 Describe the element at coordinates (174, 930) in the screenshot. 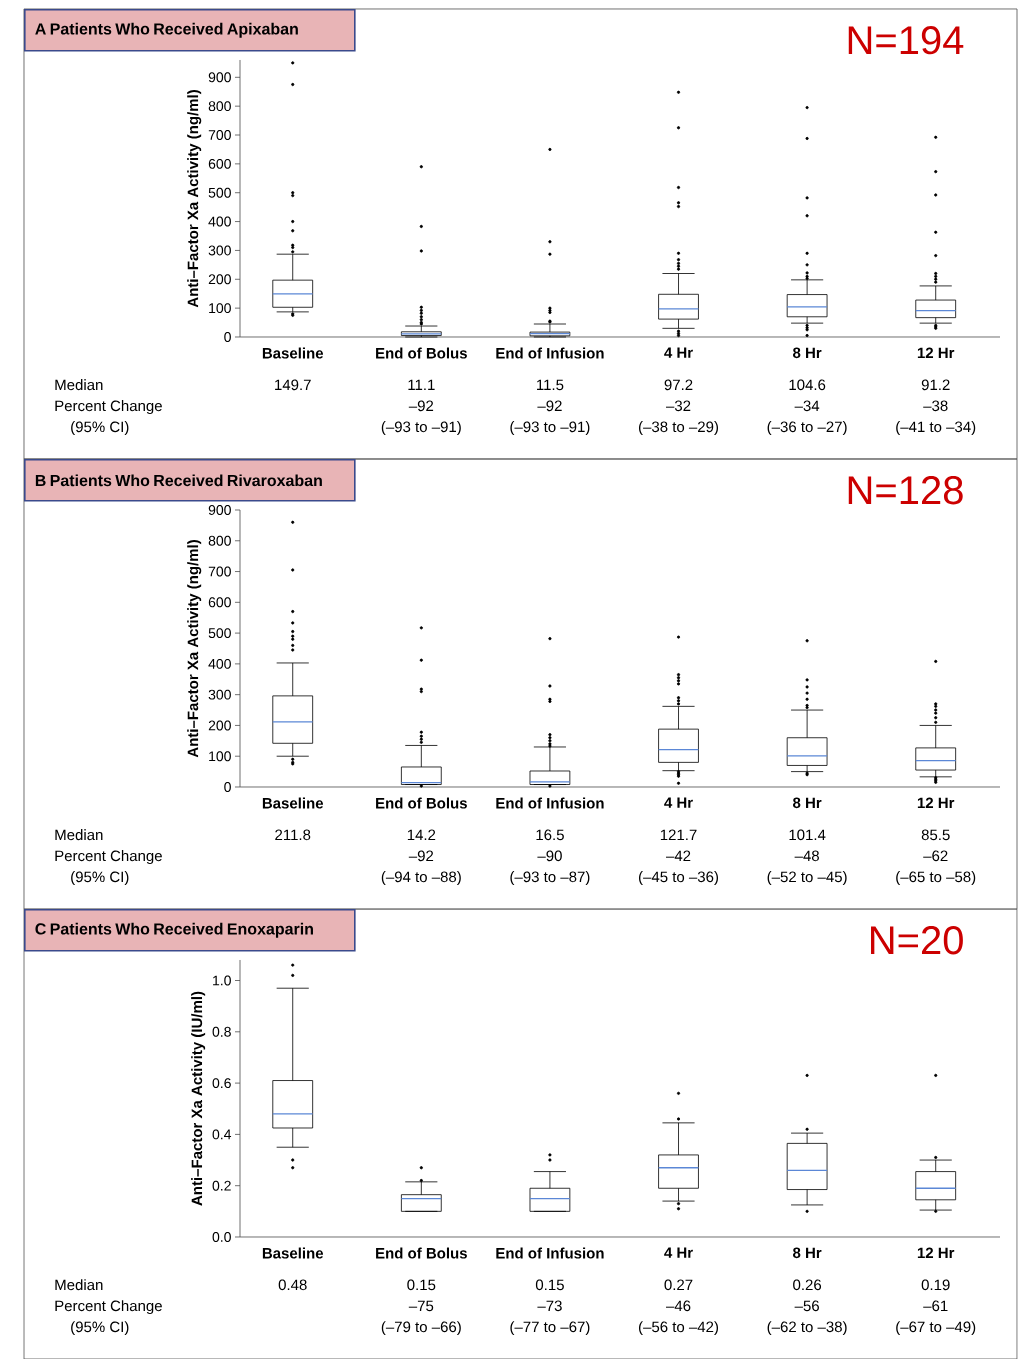

I see `chart-title: C Patients Who Received Enoxaparin` at that location.